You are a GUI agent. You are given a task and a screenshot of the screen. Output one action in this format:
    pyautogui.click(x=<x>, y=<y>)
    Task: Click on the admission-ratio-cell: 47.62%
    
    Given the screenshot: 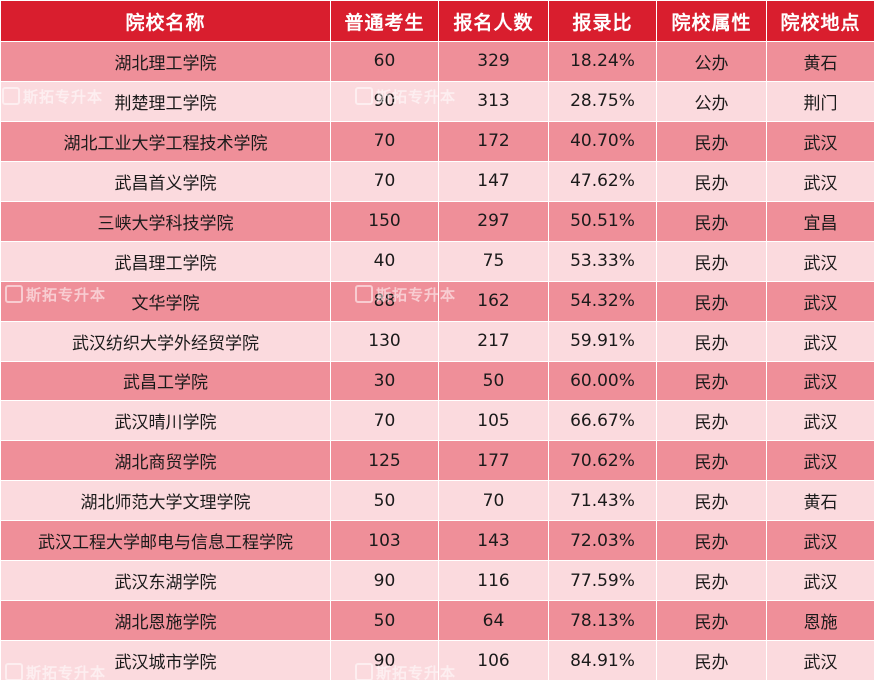 What is the action you would take?
    pyautogui.click(x=603, y=181)
    